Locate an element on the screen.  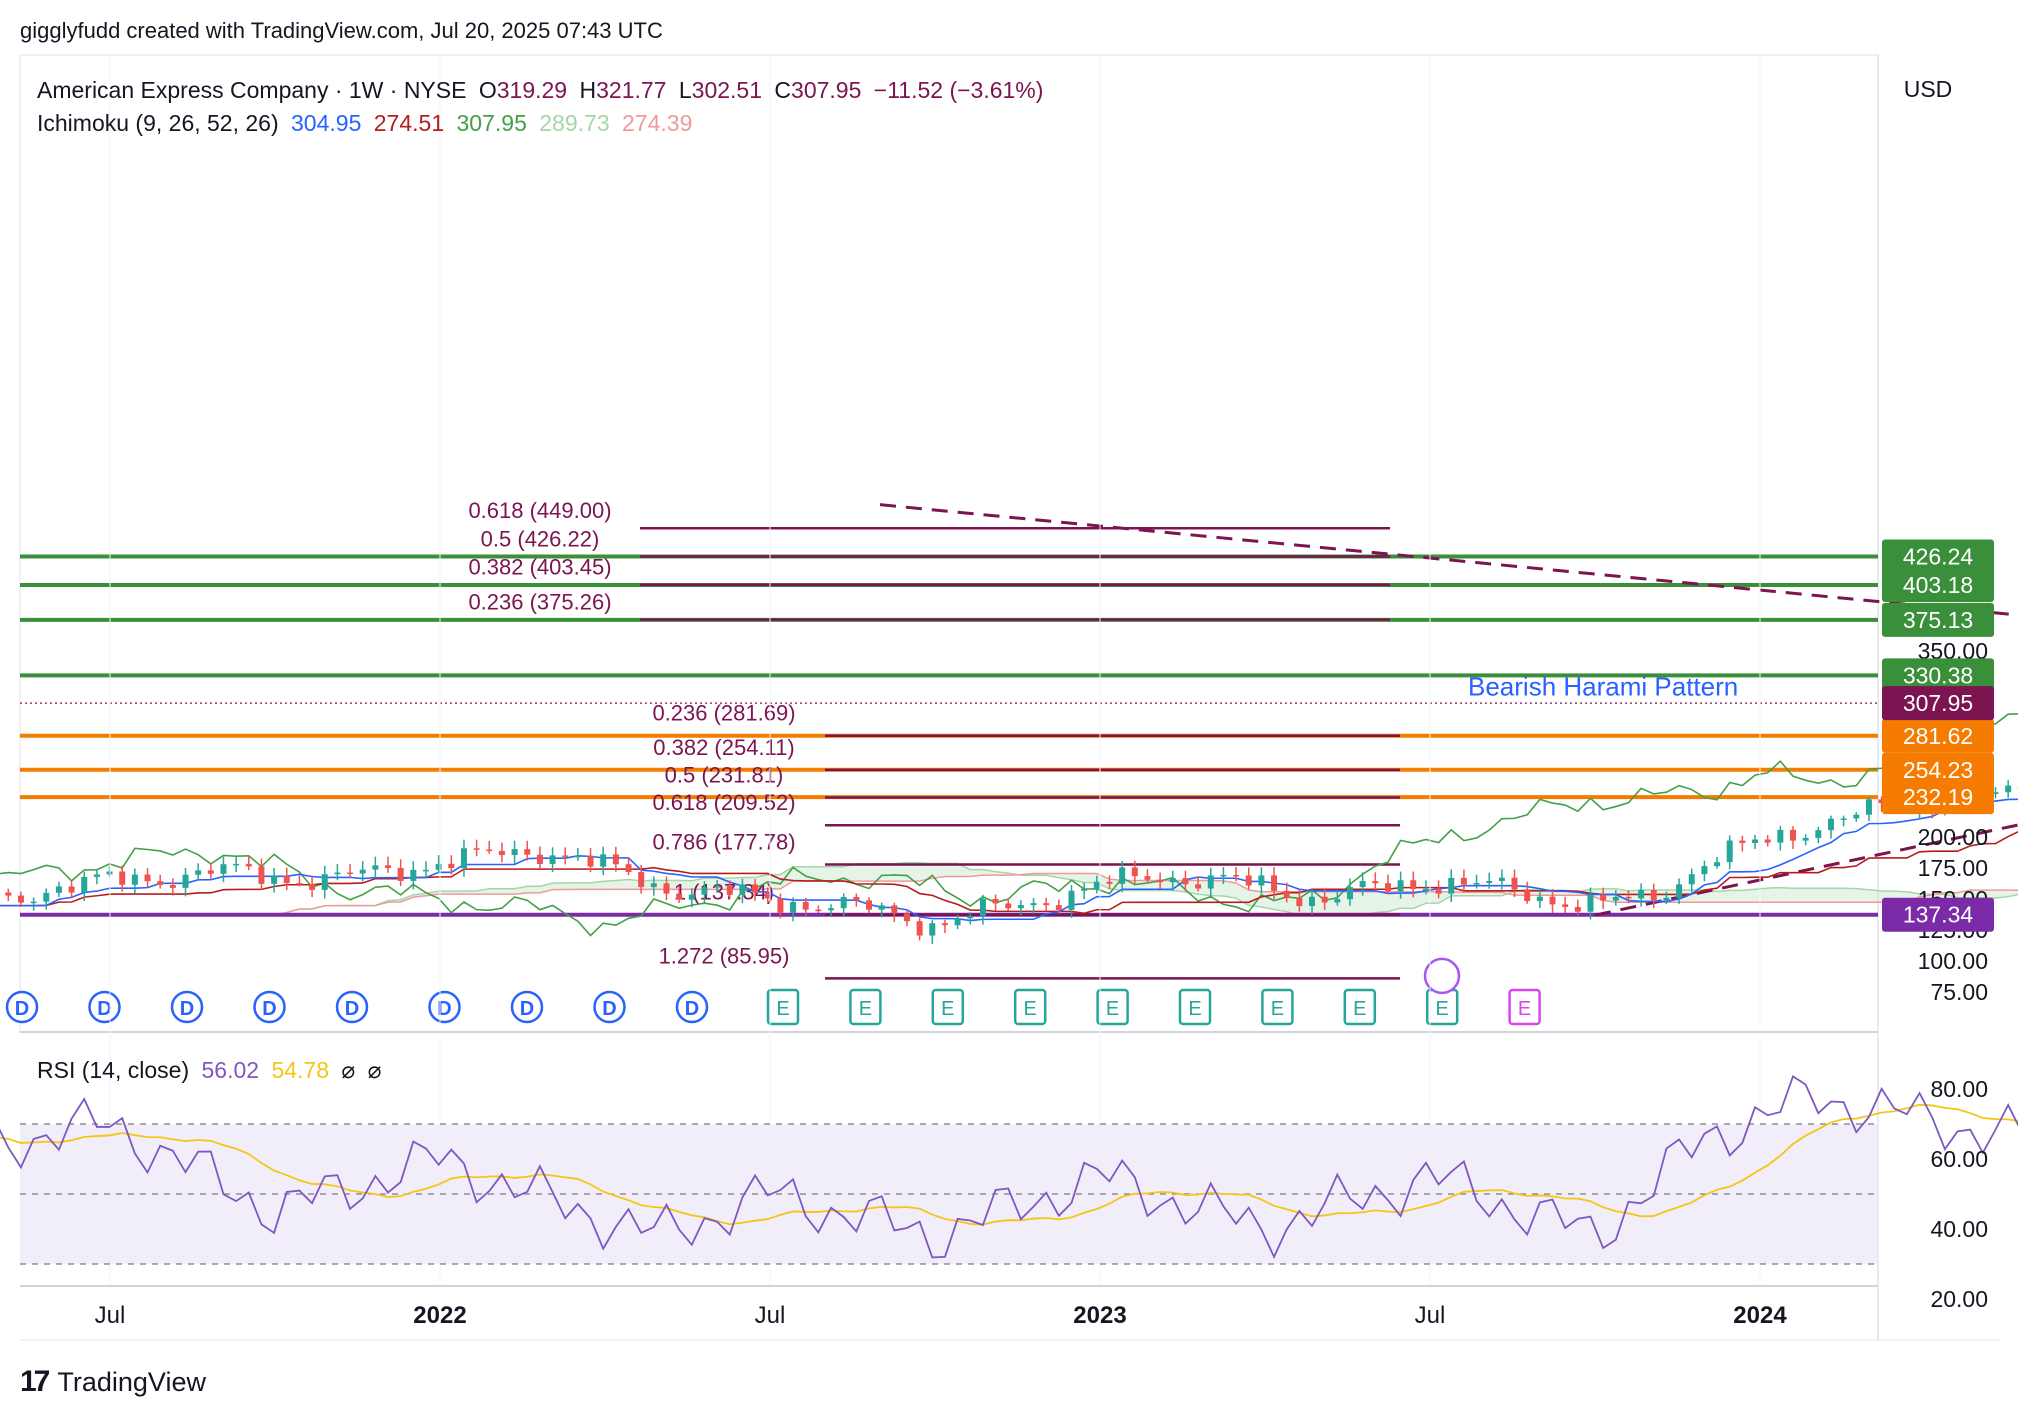
trendline-down is located at coordinates (1448, 560).